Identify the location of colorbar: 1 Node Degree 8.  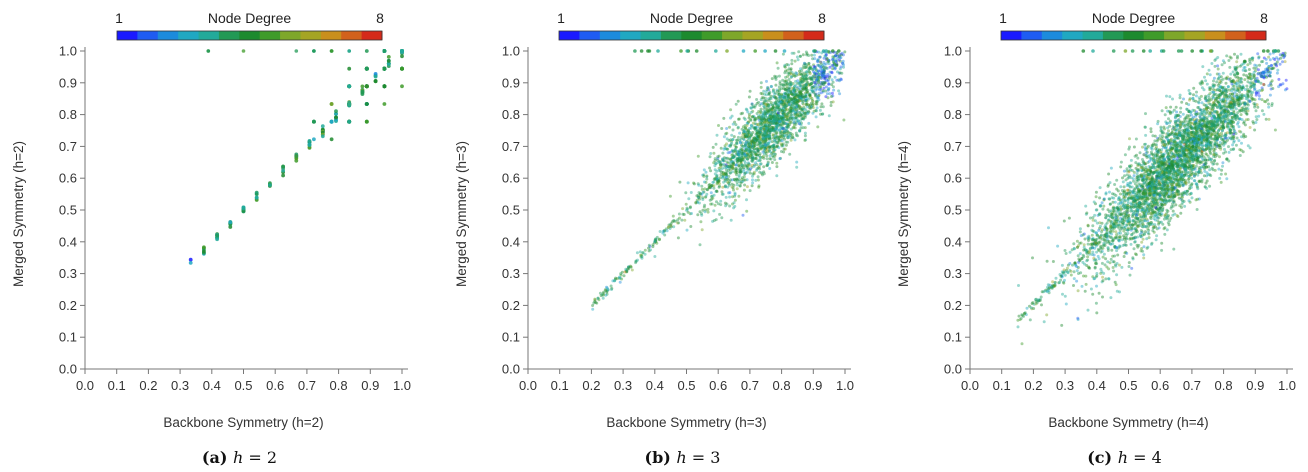
(691, 25).